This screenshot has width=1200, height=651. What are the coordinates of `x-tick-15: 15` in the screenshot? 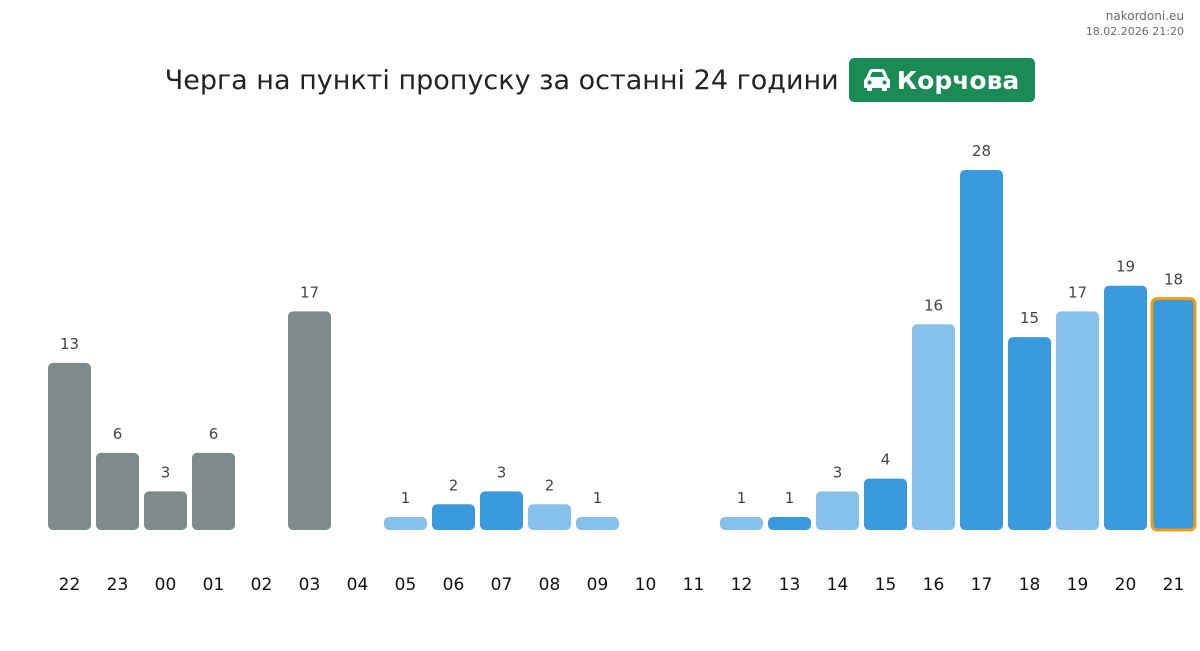 It's located at (886, 585).